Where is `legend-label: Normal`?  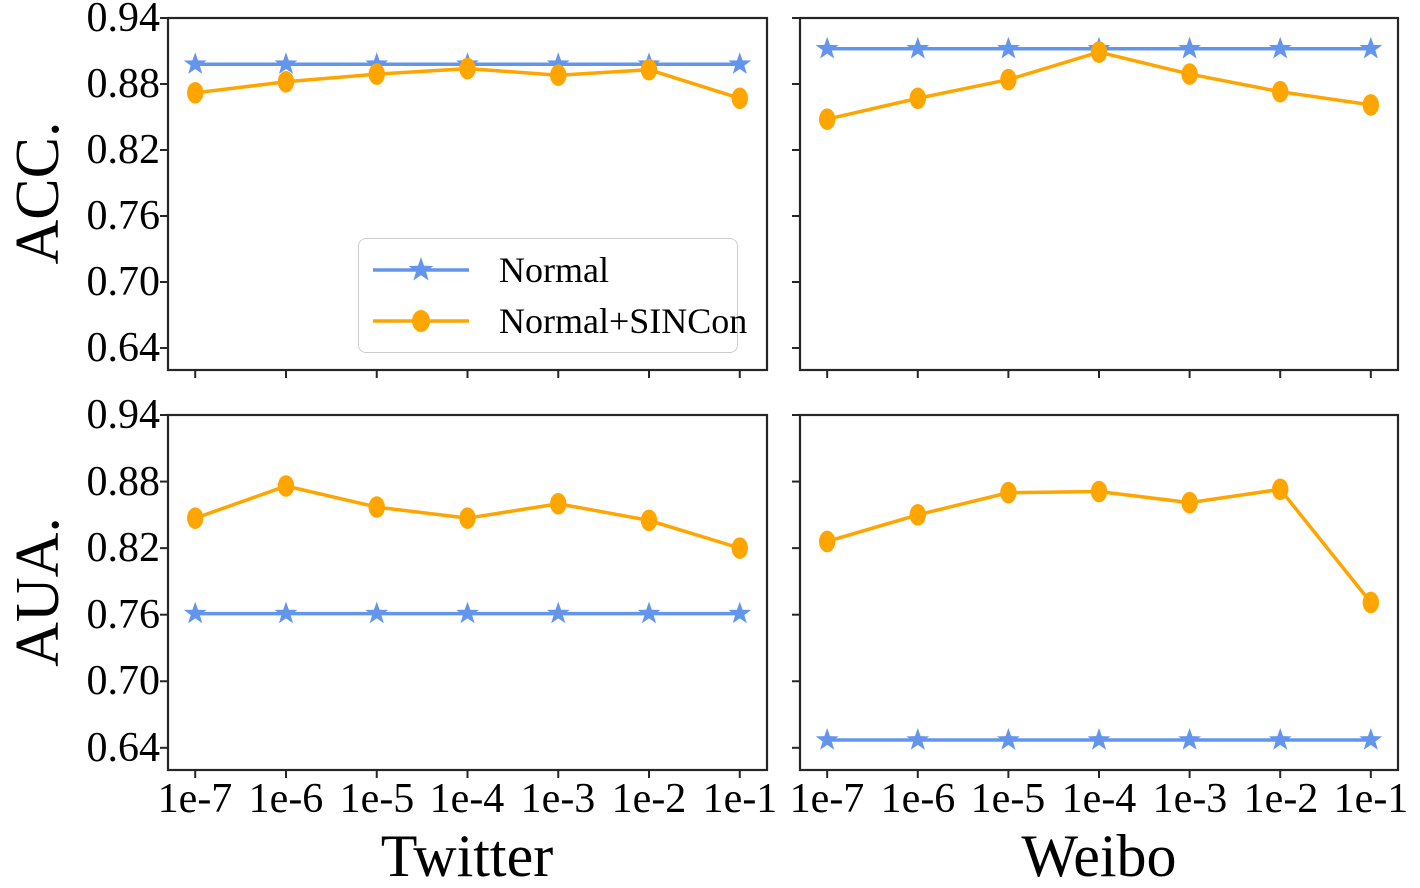
legend-label: Normal is located at coordinates (554, 270).